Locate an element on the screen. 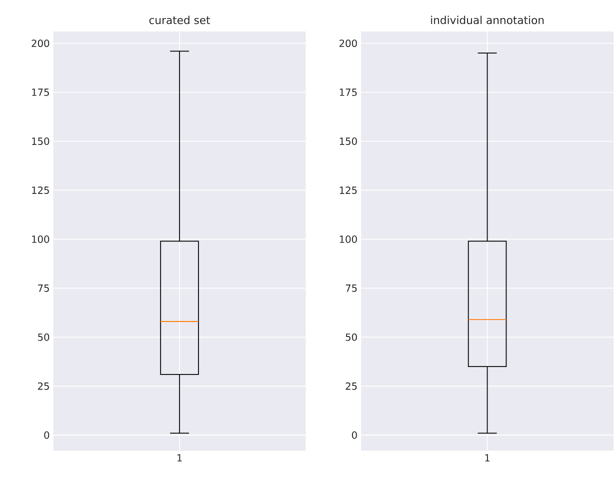 Image resolution: width=614 pixels, height=482 pixels. chart-title: curated set is located at coordinates (179, 20).